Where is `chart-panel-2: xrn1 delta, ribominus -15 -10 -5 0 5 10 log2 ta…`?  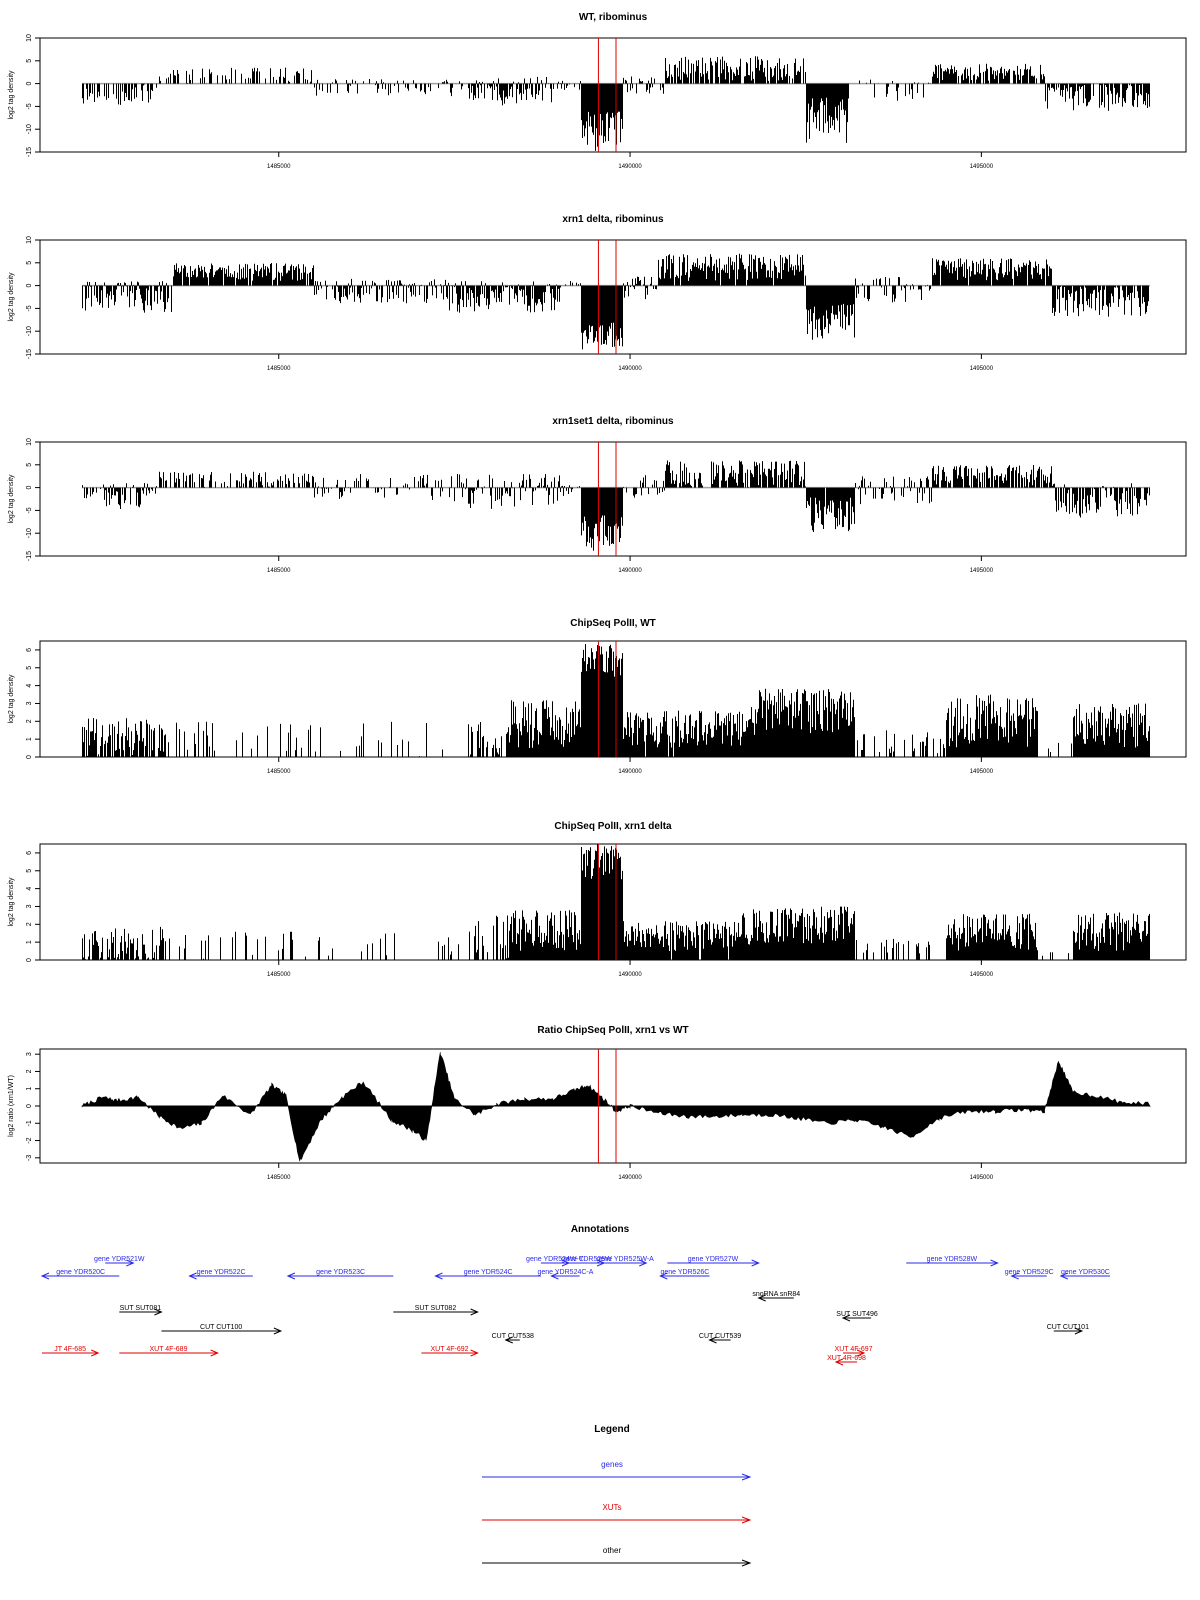
chart-panel-2: xrn1 delta, ribominus -15 -10 -5 0 5 10 log2 ta… is located at coordinates (597, 293).